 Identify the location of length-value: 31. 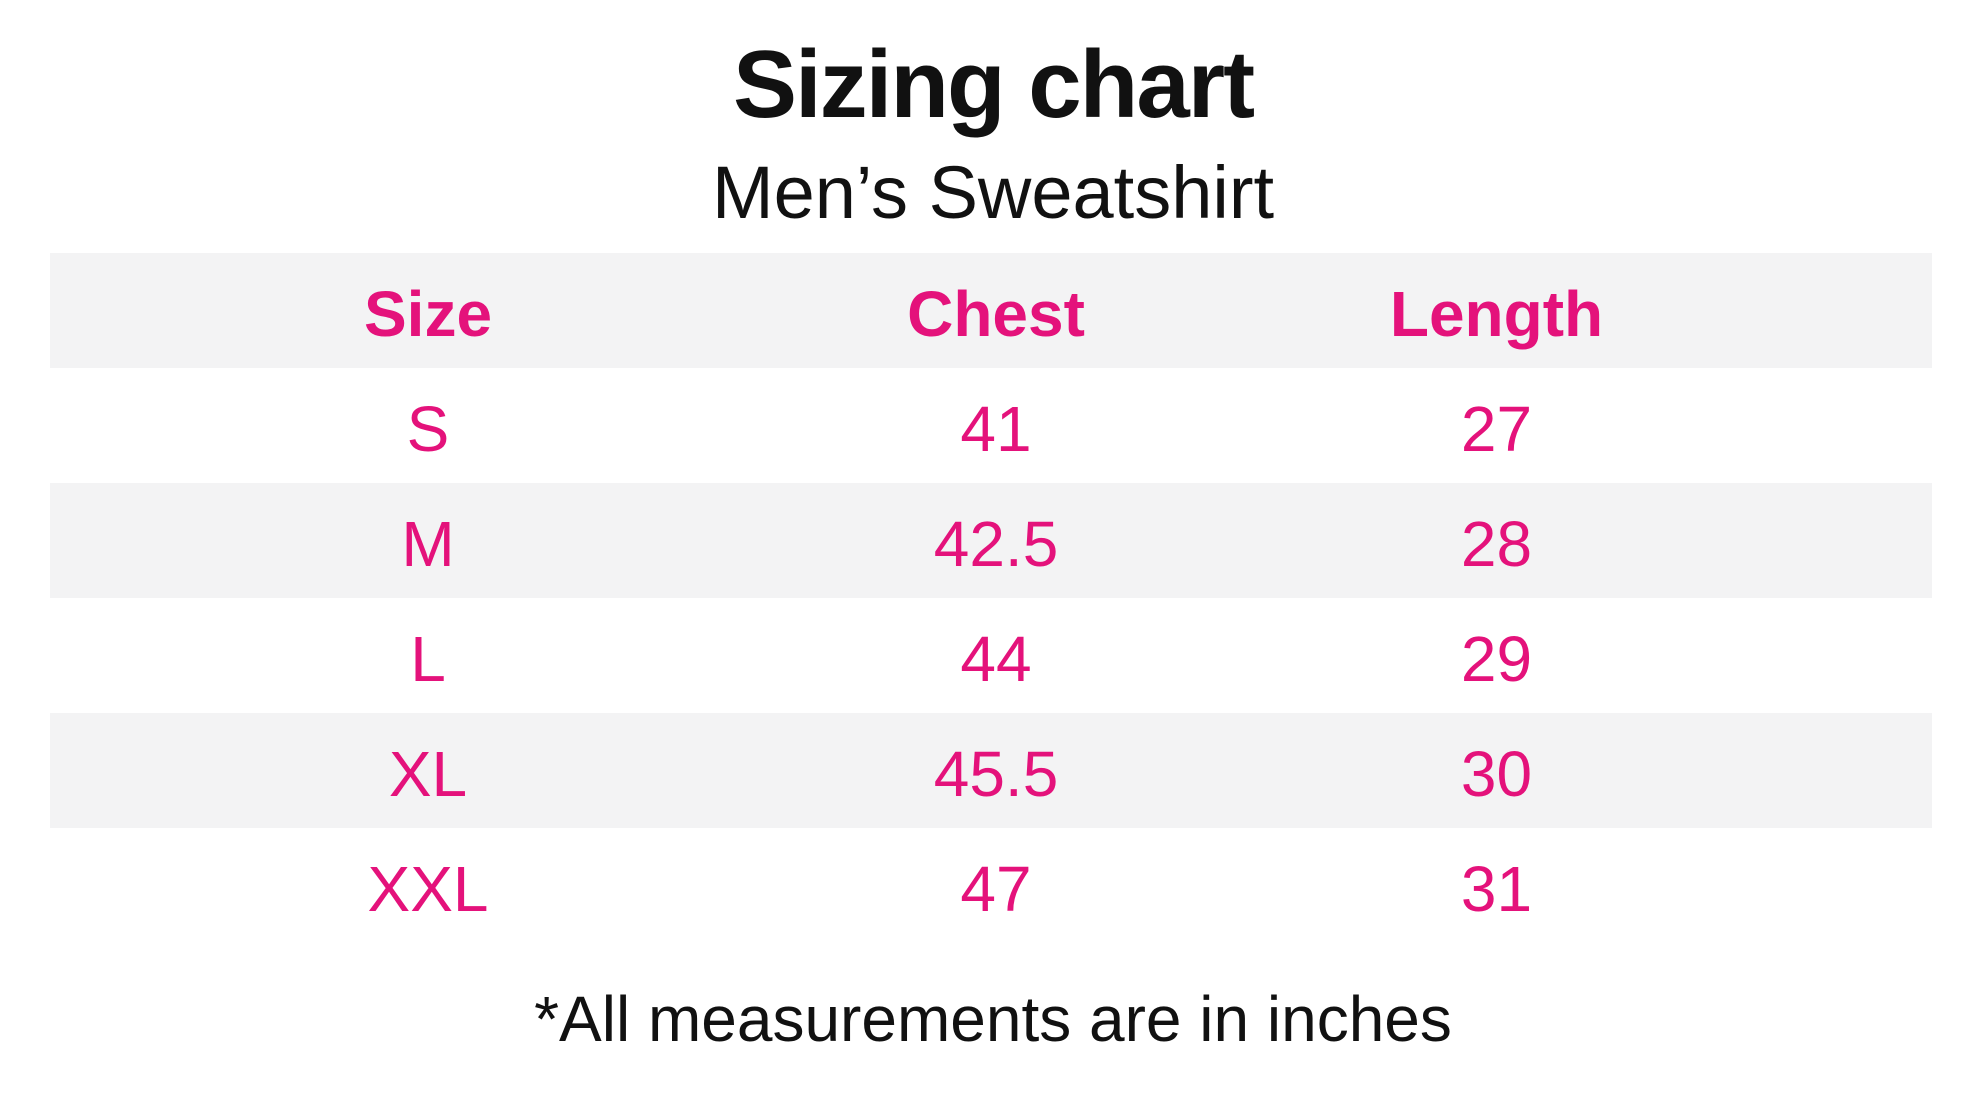
(1496, 888).